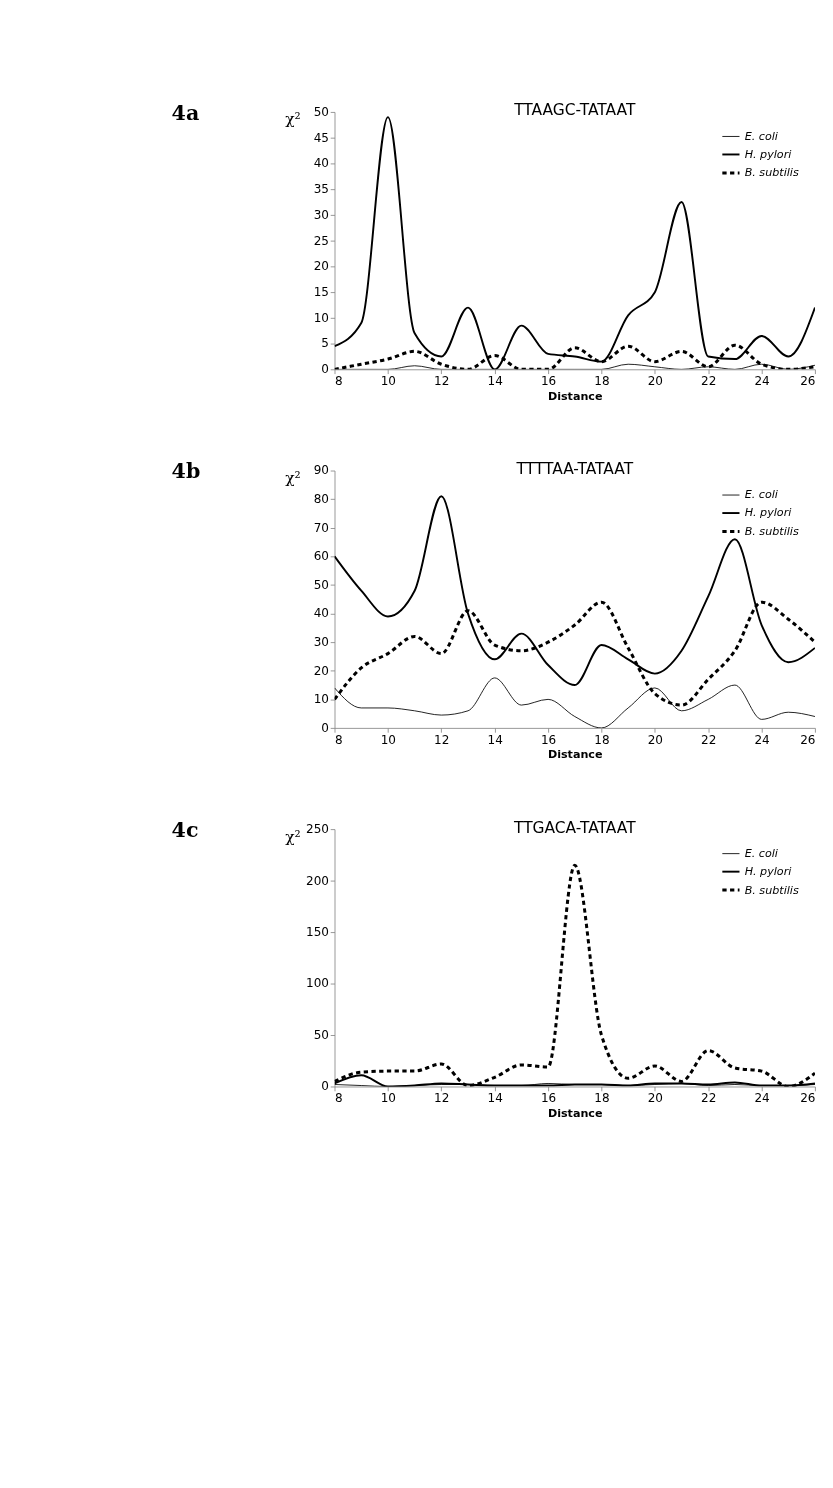 The height and width of the screenshot is (1488, 833). I want to click on y-tick-label: 90, so click(321, 470).